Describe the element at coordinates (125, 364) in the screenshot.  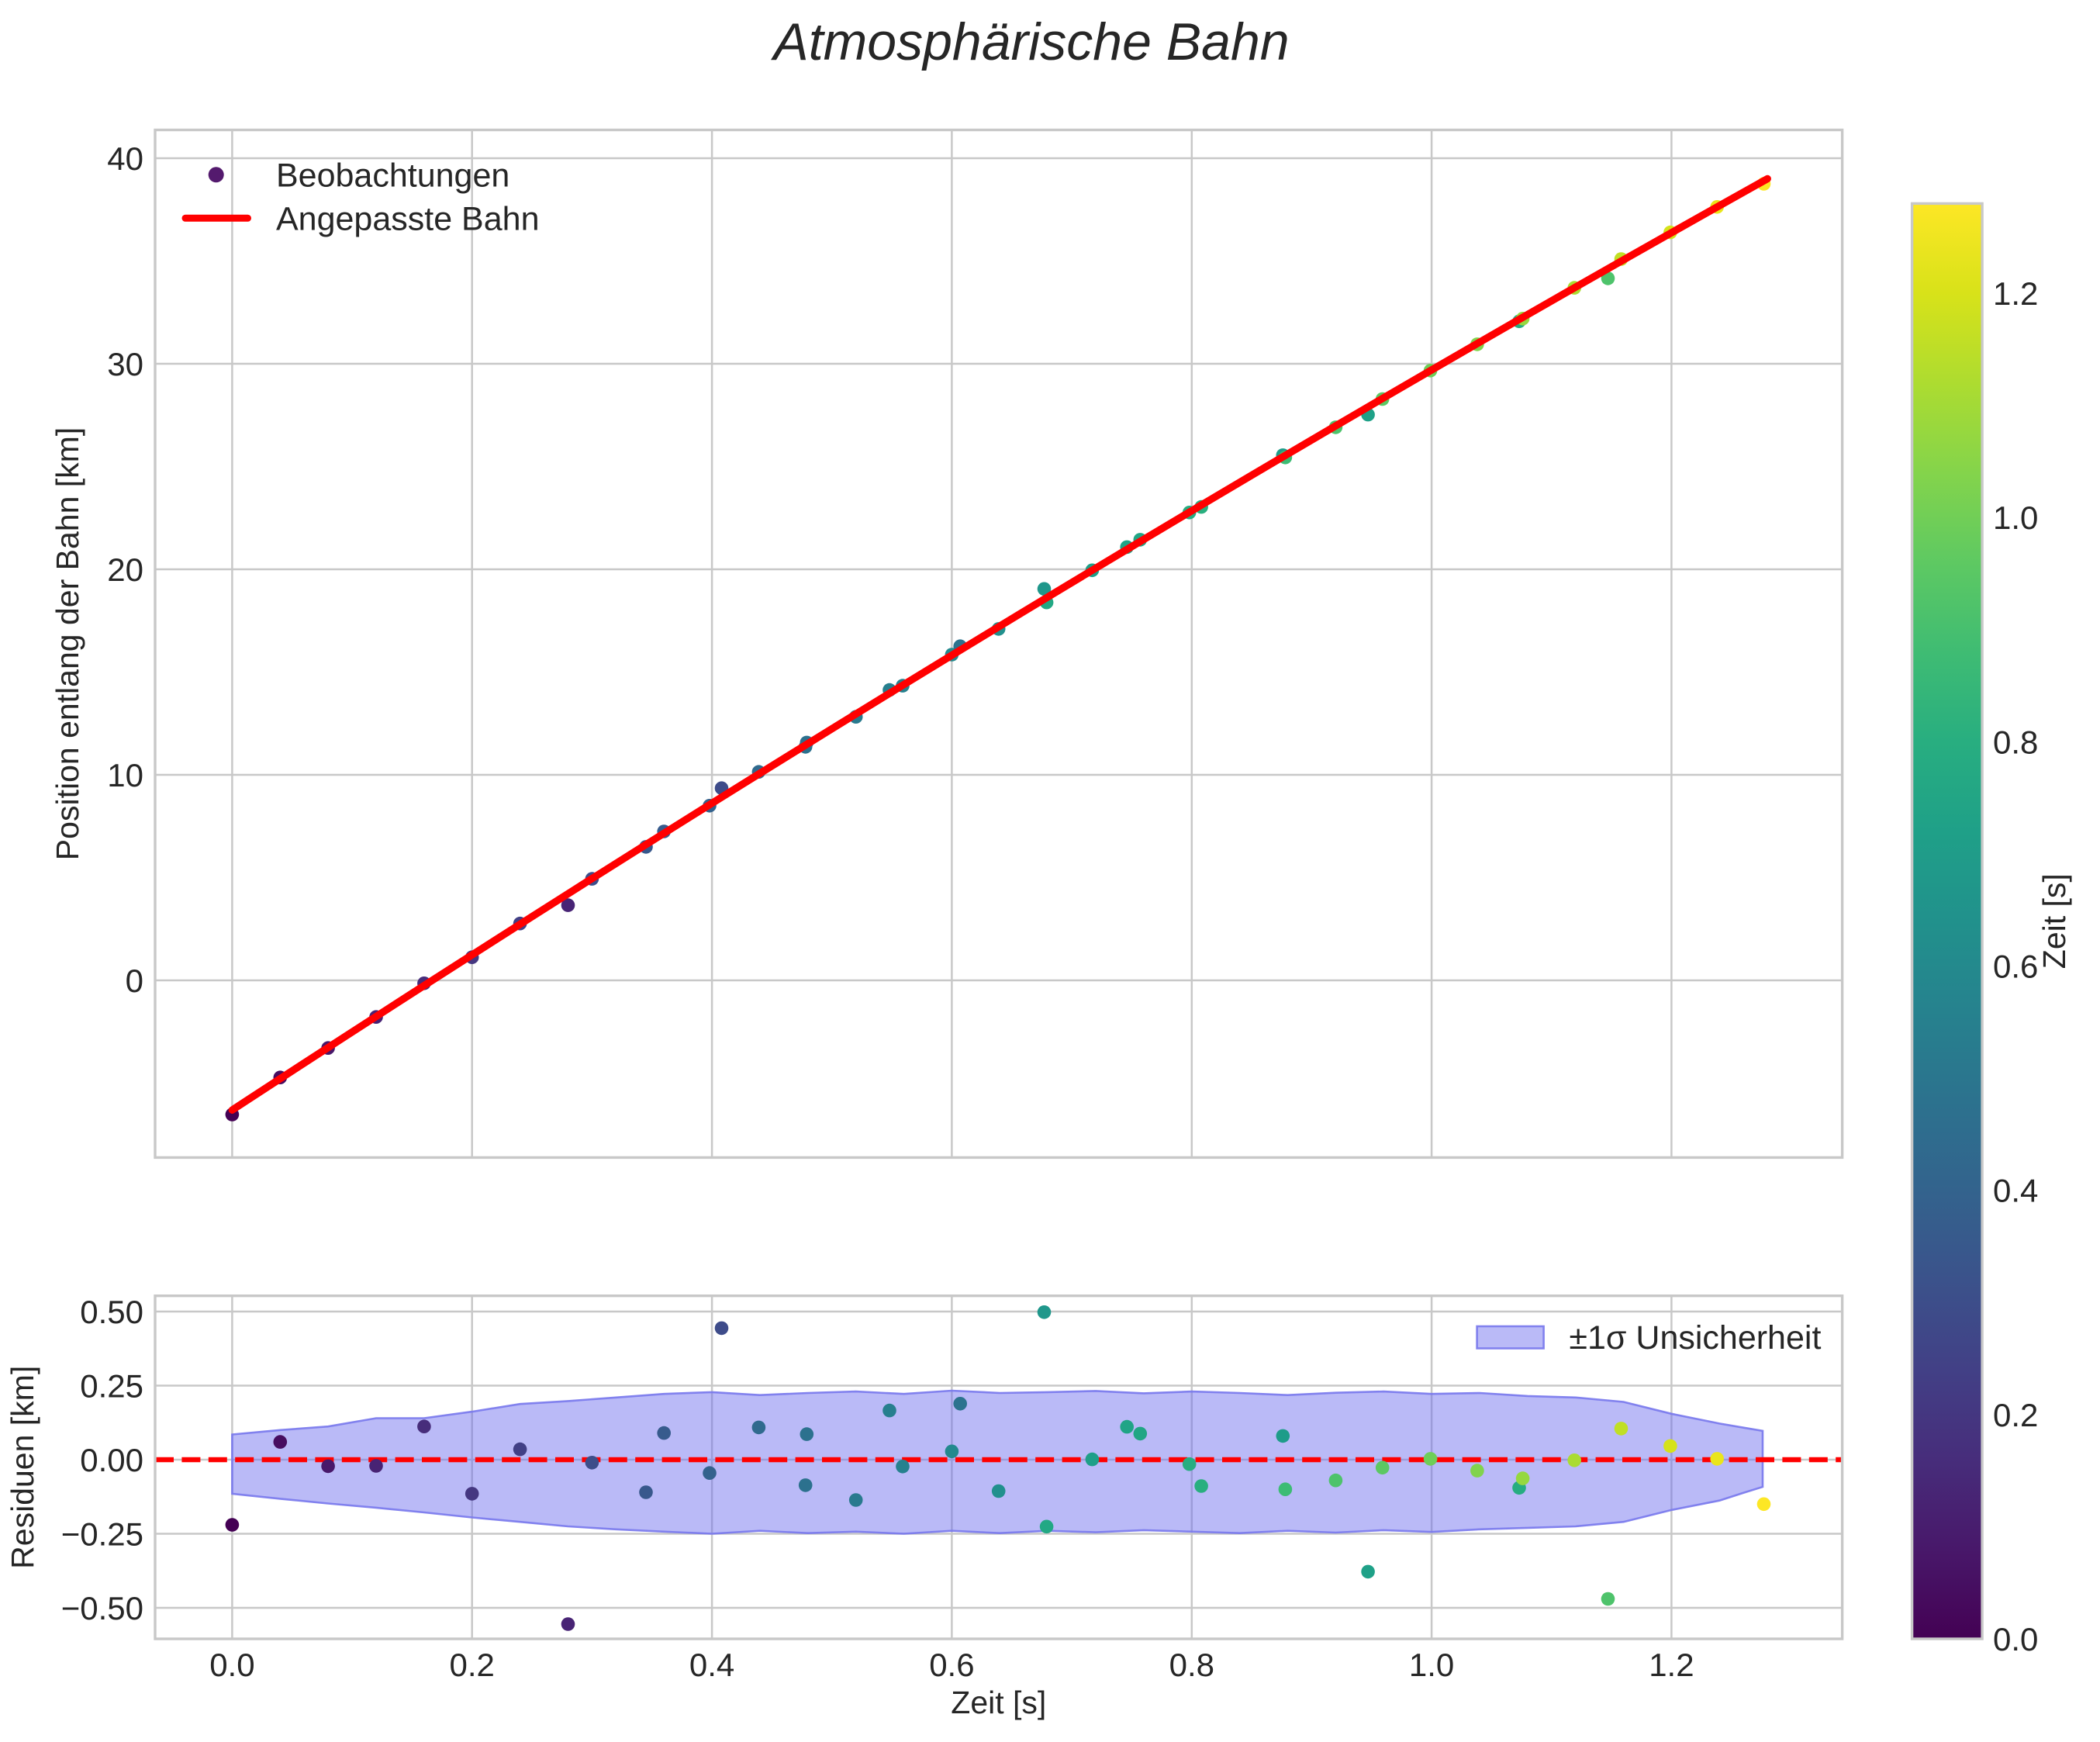
I see `svg-text: 30` at that location.